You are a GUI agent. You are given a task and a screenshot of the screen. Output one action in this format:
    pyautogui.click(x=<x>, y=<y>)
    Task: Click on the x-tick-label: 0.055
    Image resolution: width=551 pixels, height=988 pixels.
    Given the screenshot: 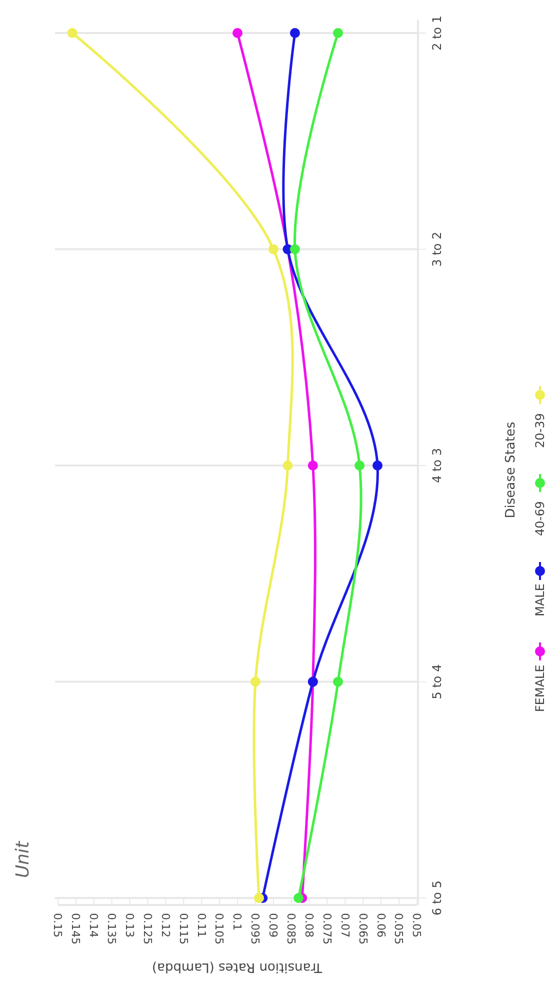 What is the action you would take?
    pyautogui.click(x=399, y=928)
    